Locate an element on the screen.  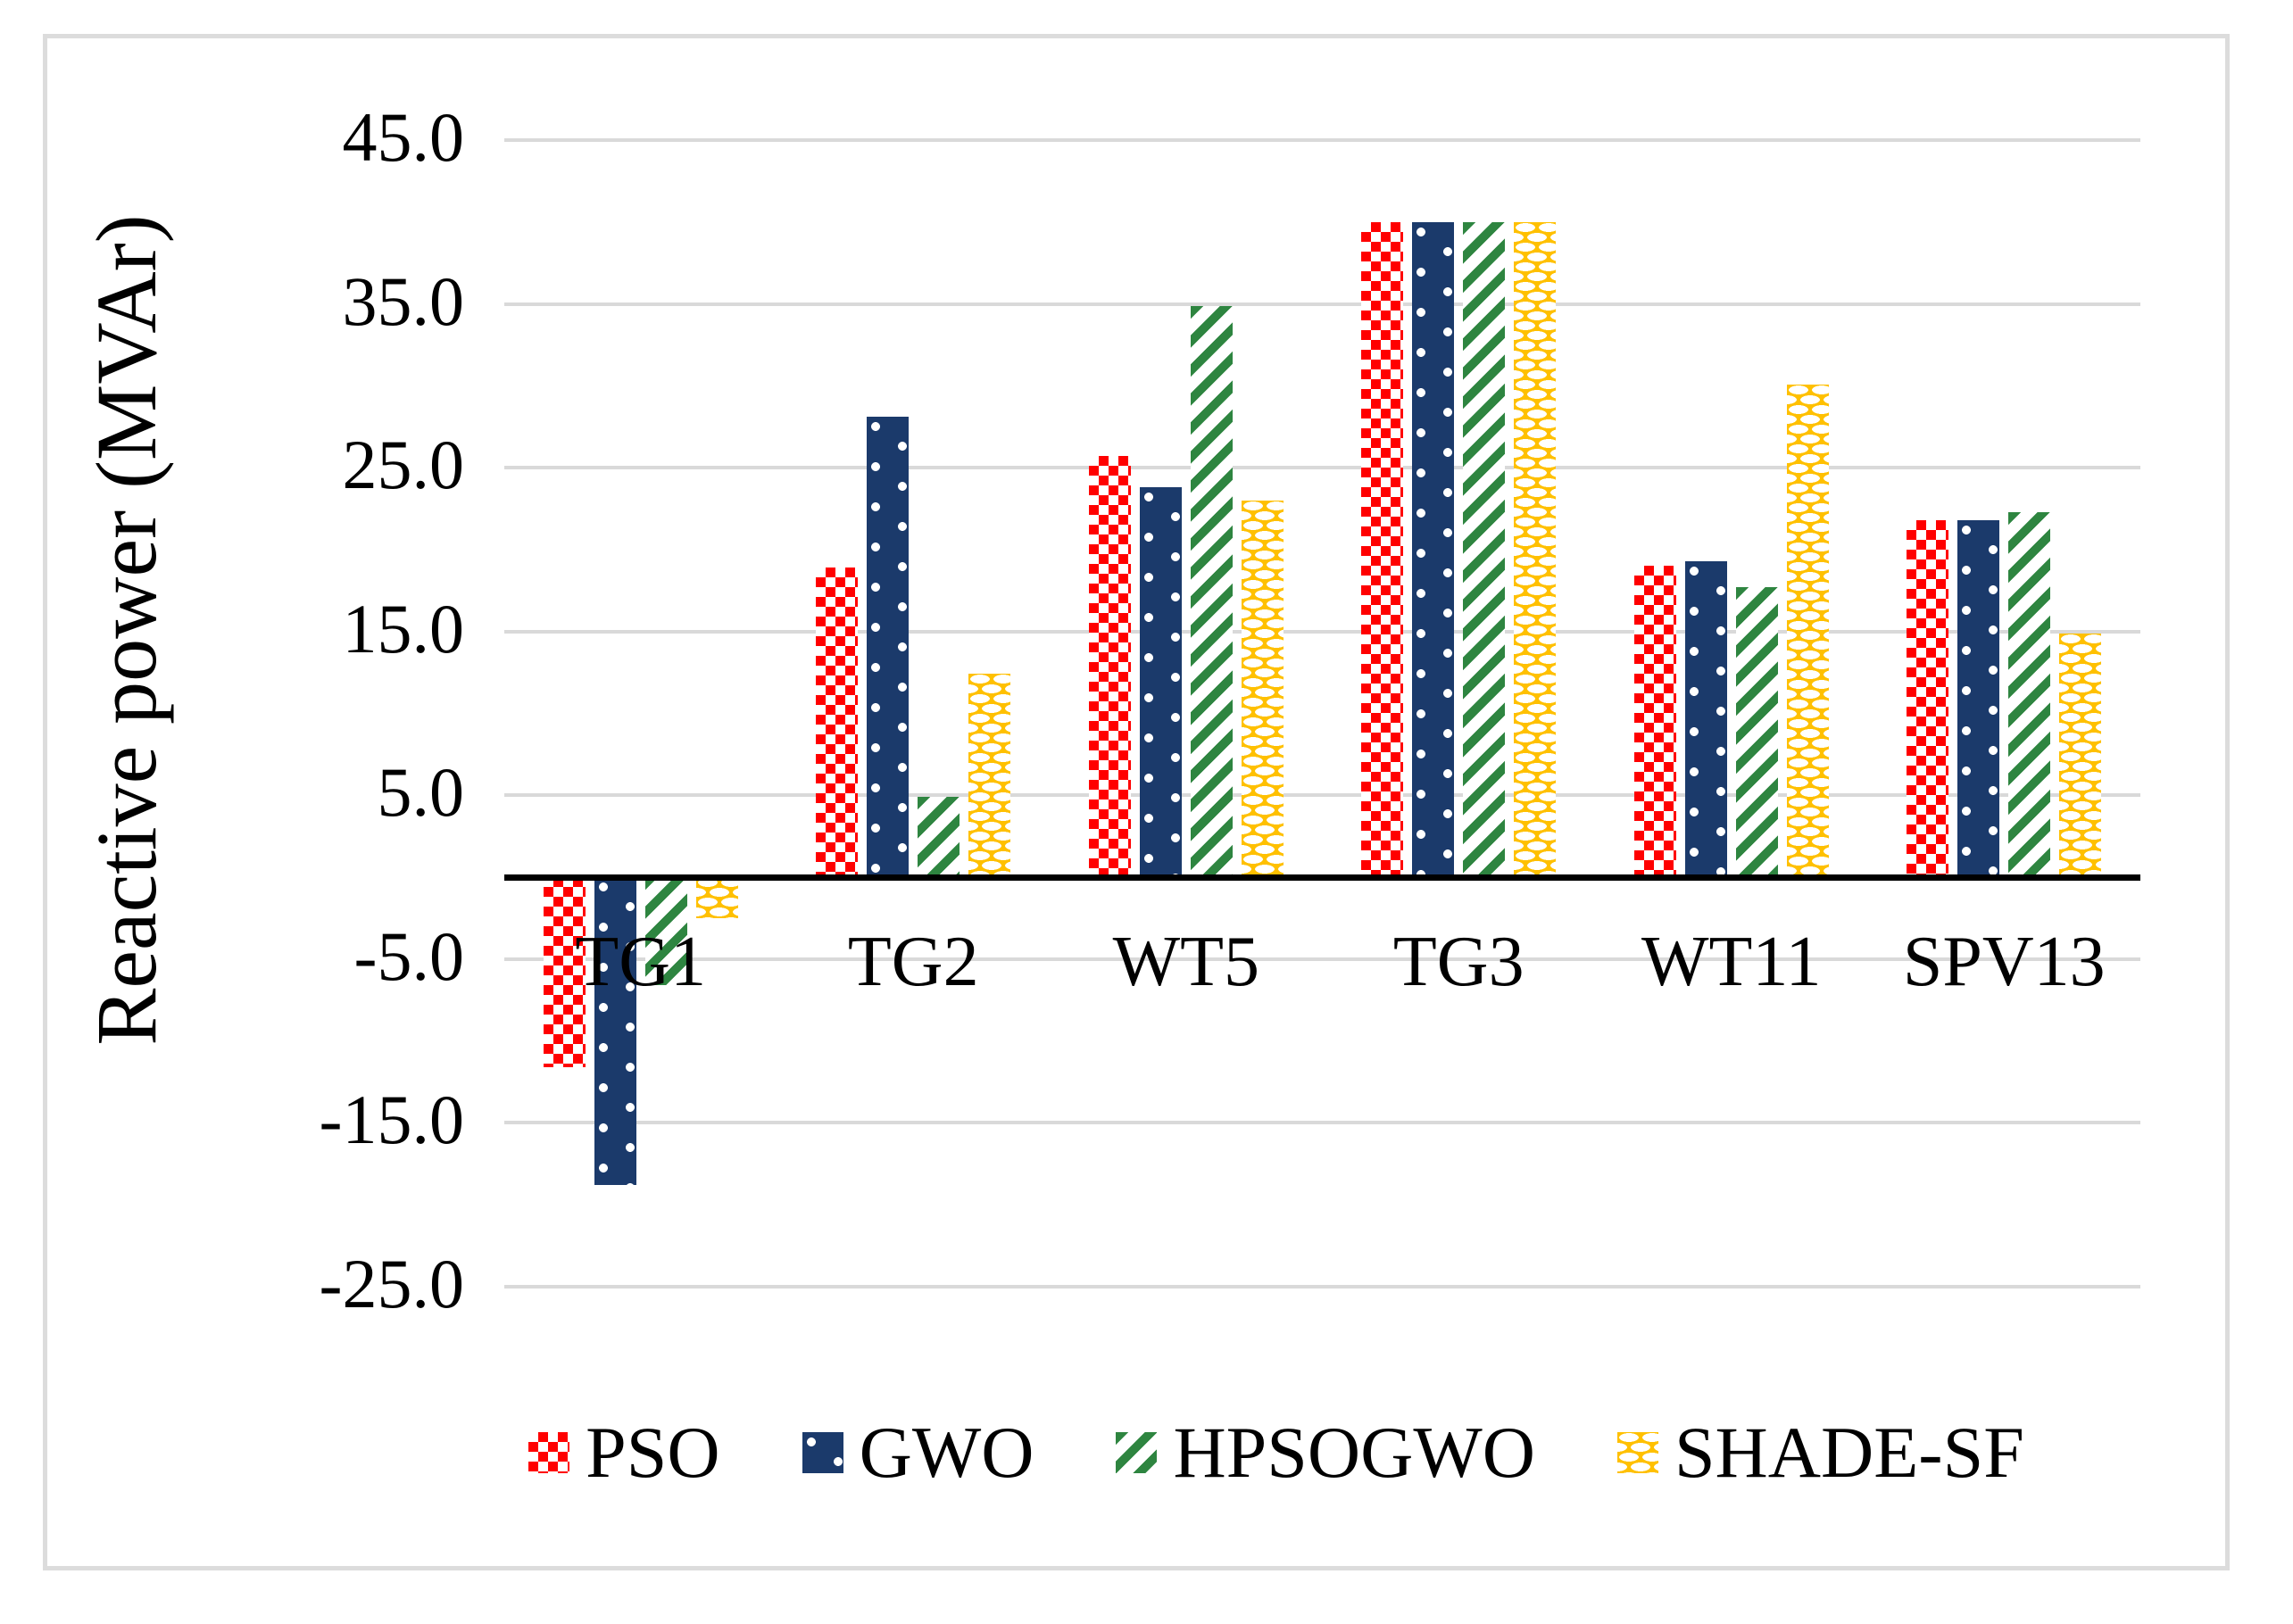
gridline-25.0 is located at coordinates (1322, 468).